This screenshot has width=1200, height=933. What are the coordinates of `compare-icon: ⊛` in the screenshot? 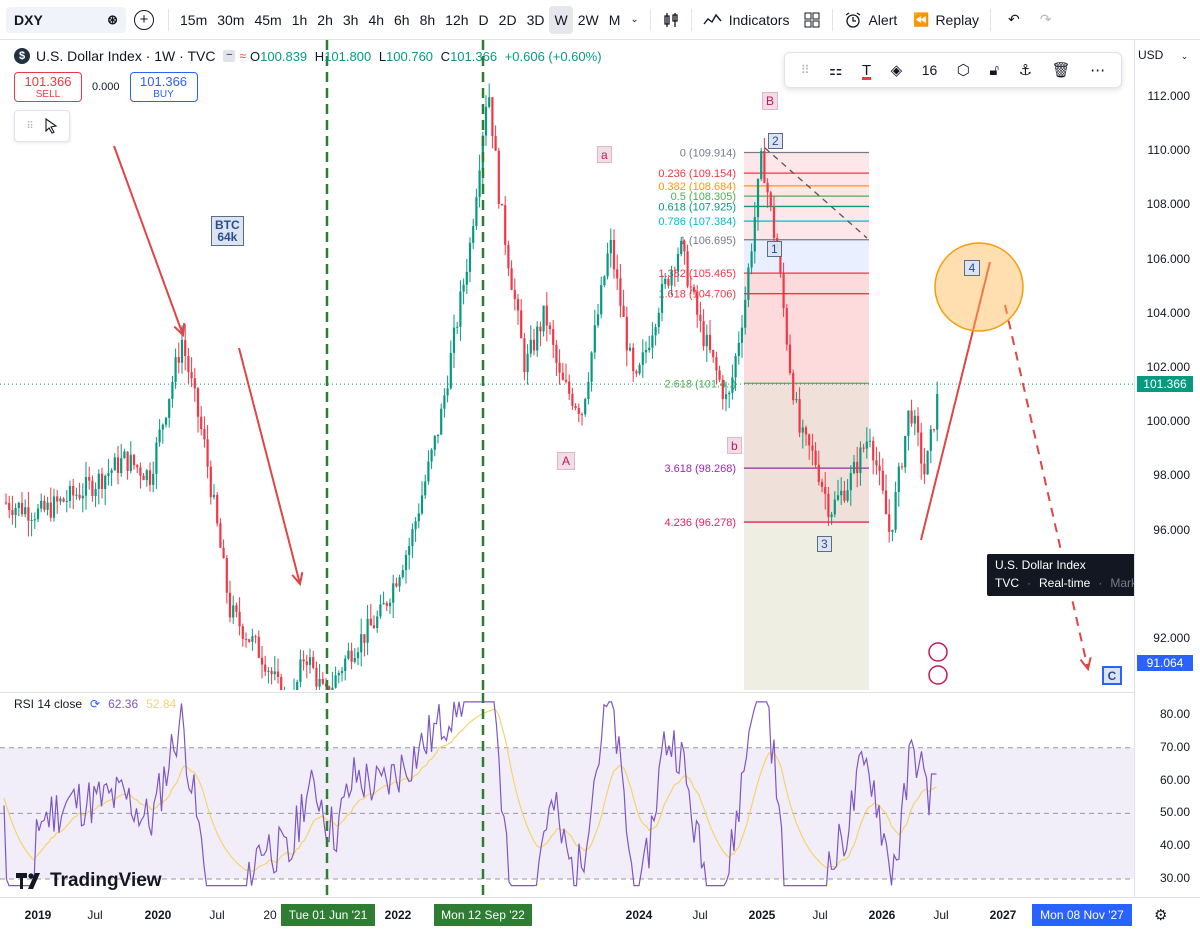 It's located at (112, 19).